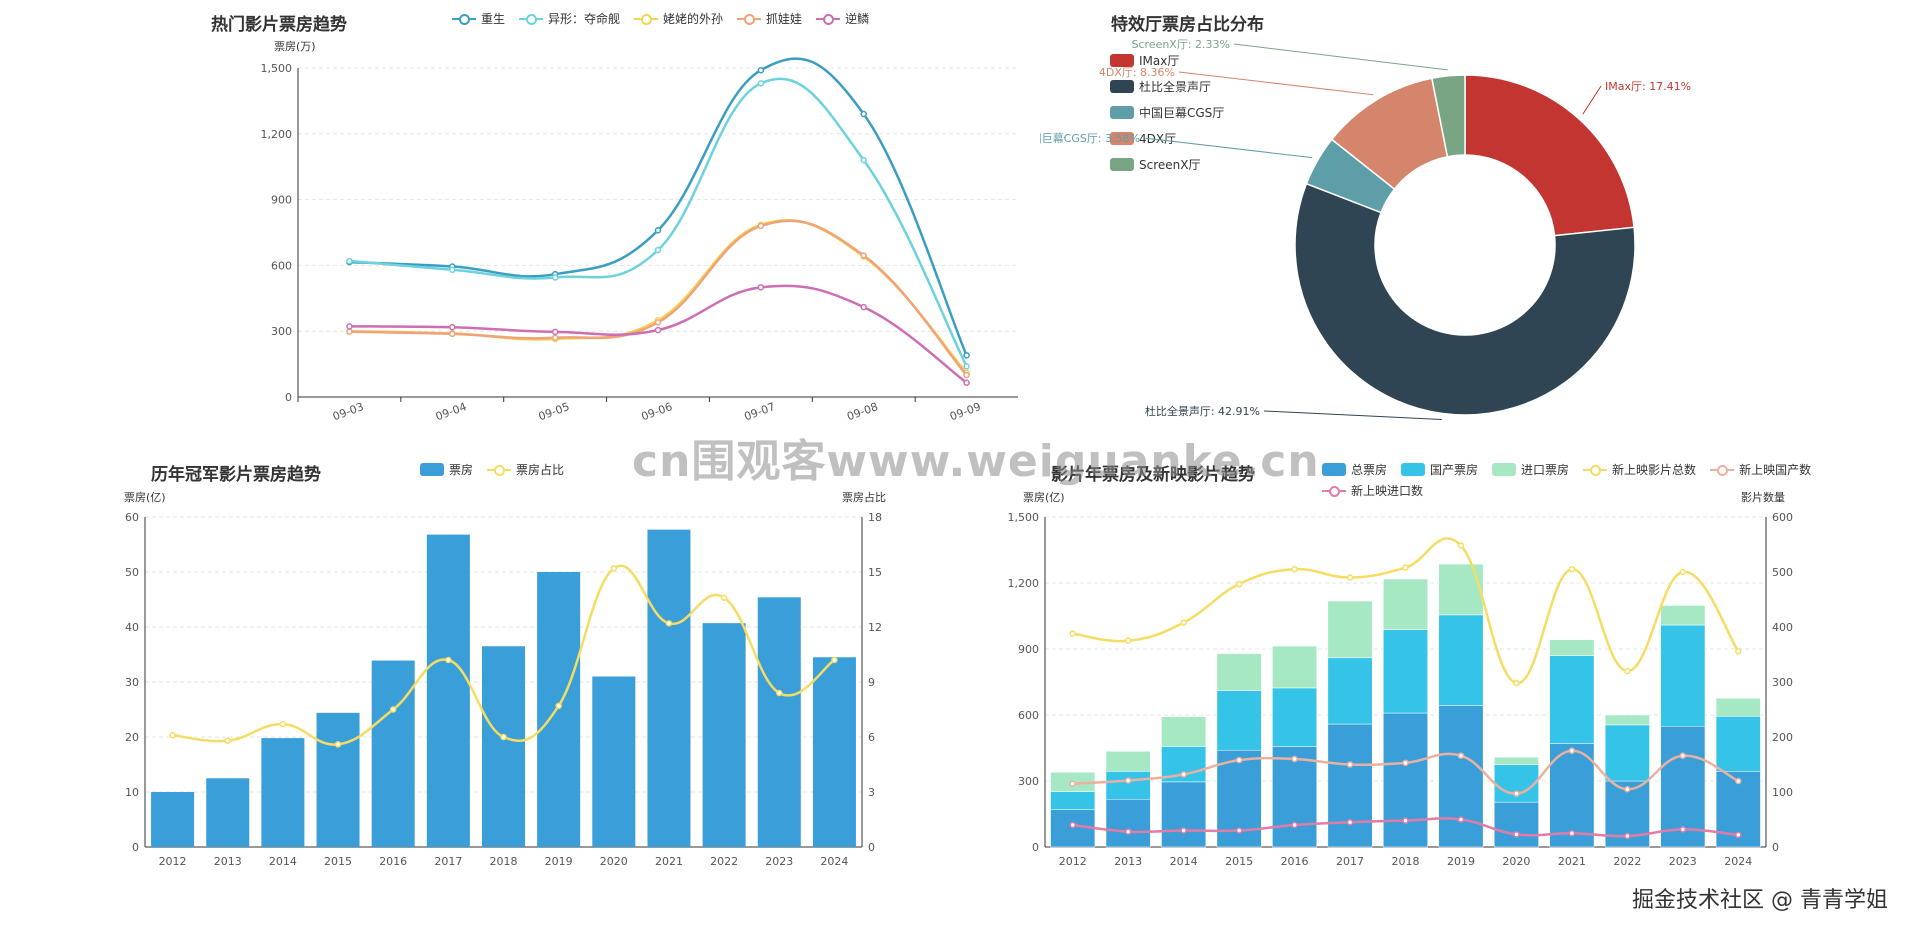 The image size is (1912, 930). What do you see at coordinates (446, 469) in the screenshot?
I see `champions-legend-item: 票房` at bounding box center [446, 469].